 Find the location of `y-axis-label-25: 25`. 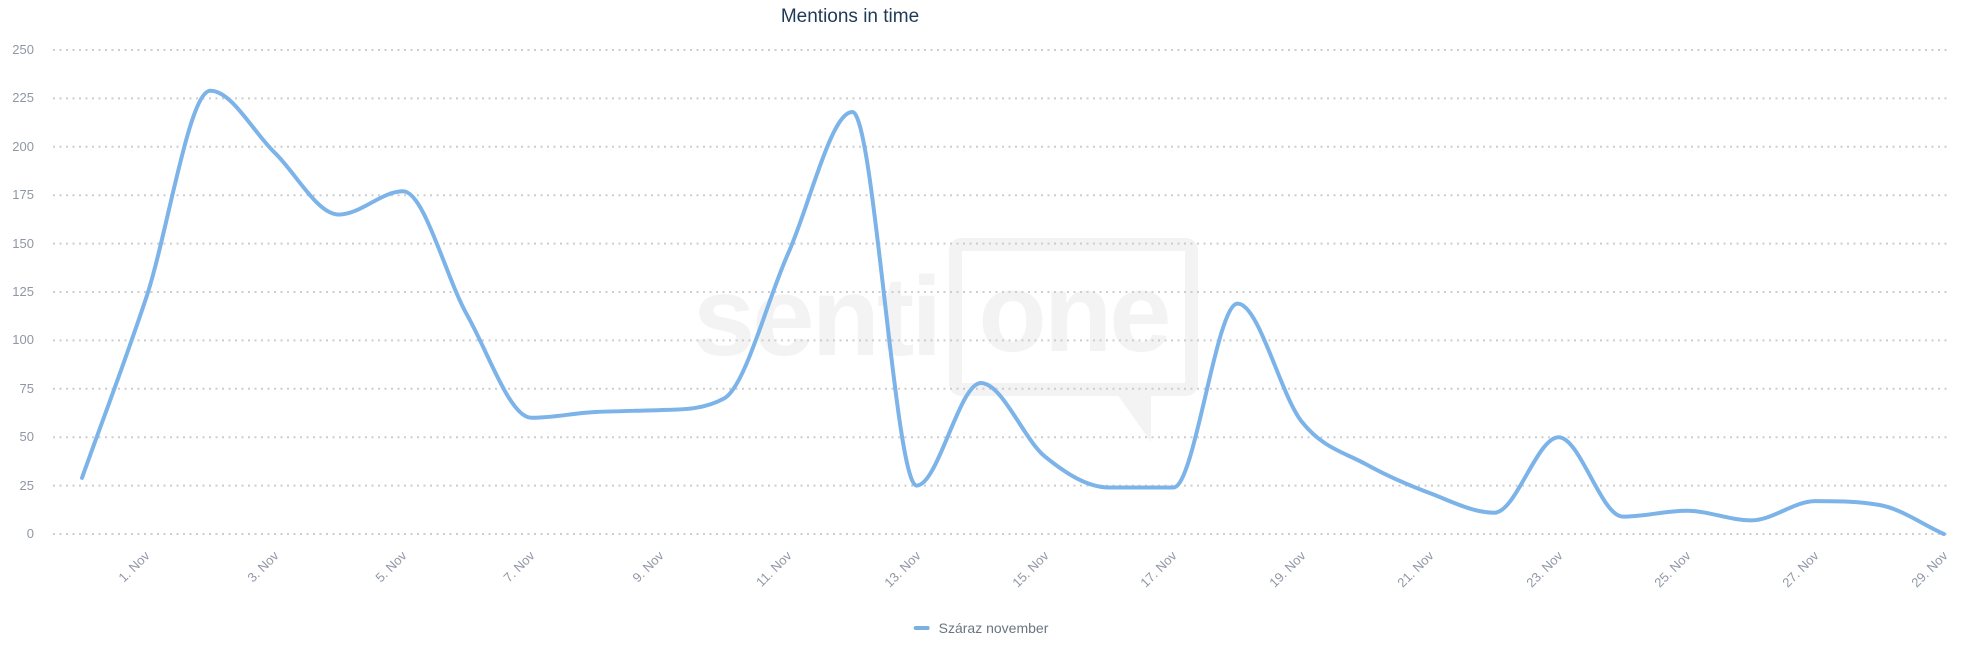

y-axis-label-25: 25 is located at coordinates (26, 485).